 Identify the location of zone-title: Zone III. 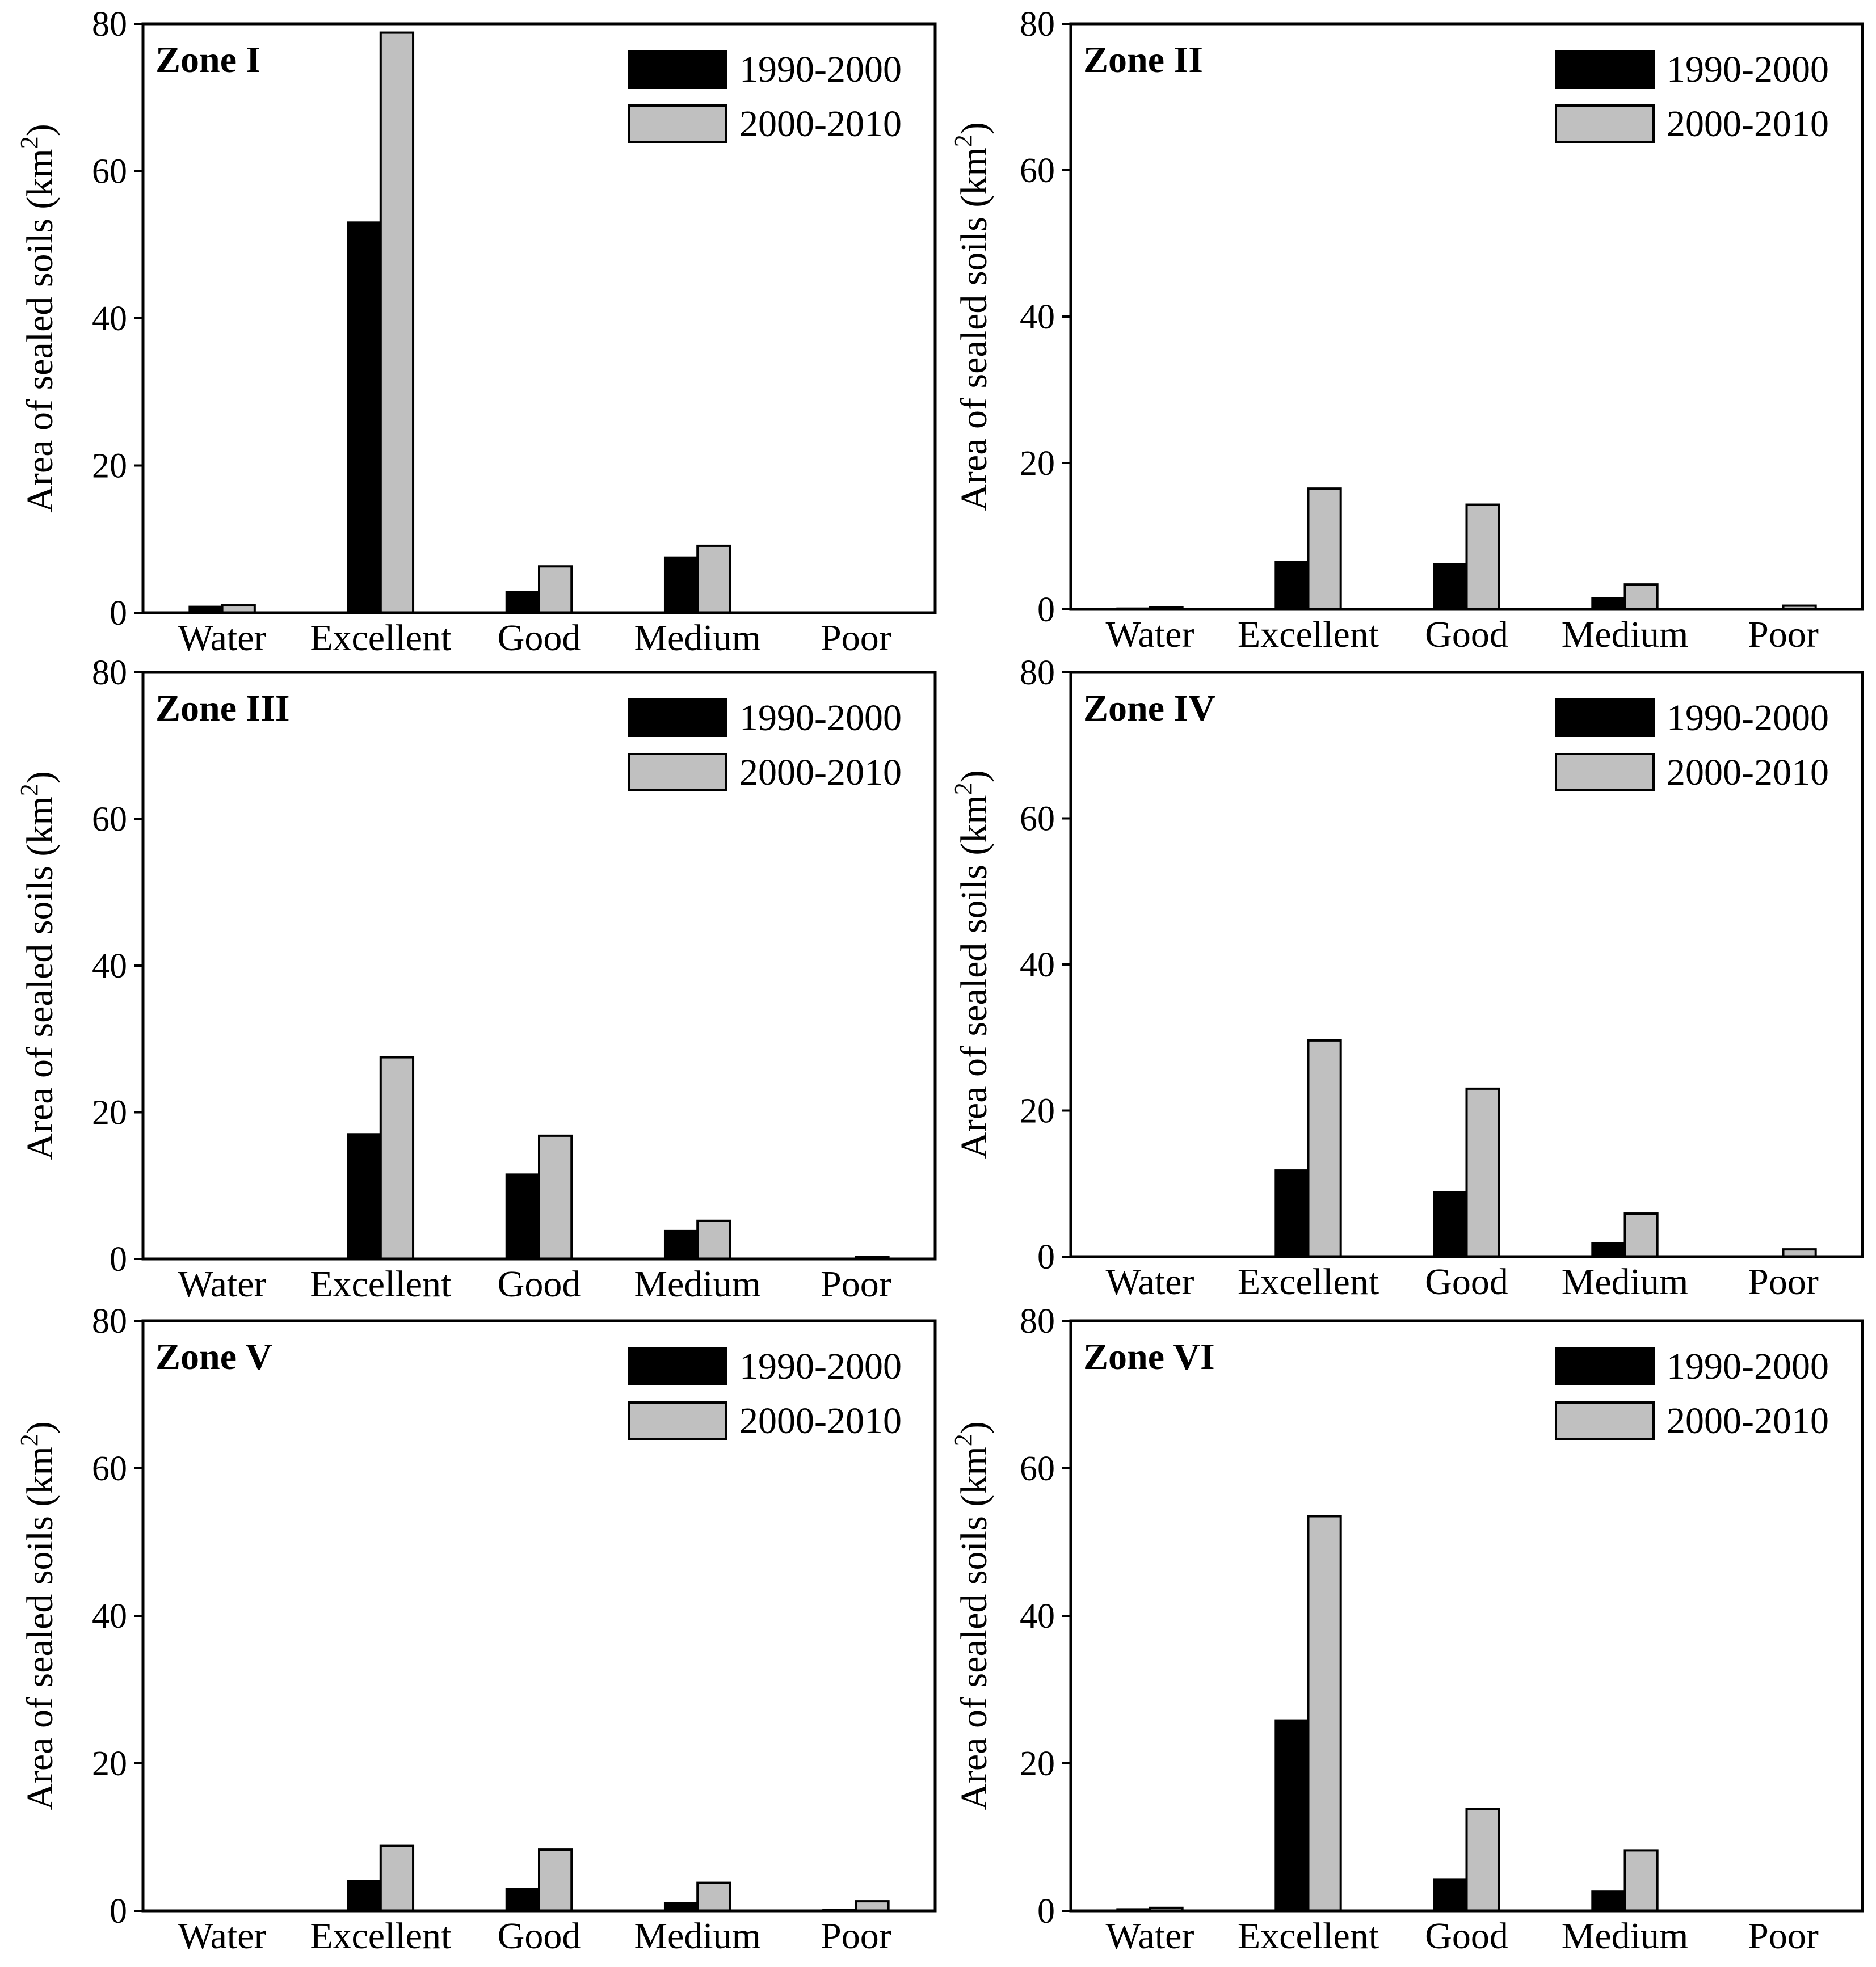
(223, 708).